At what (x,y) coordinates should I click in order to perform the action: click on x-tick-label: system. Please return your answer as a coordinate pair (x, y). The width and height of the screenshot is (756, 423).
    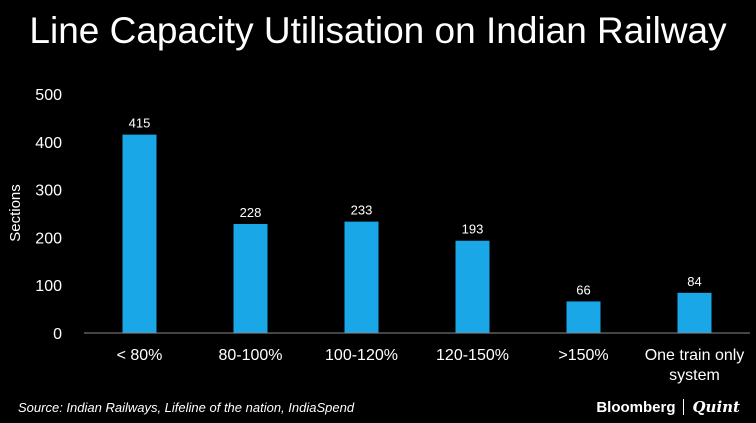
    Looking at the image, I should click on (694, 375).